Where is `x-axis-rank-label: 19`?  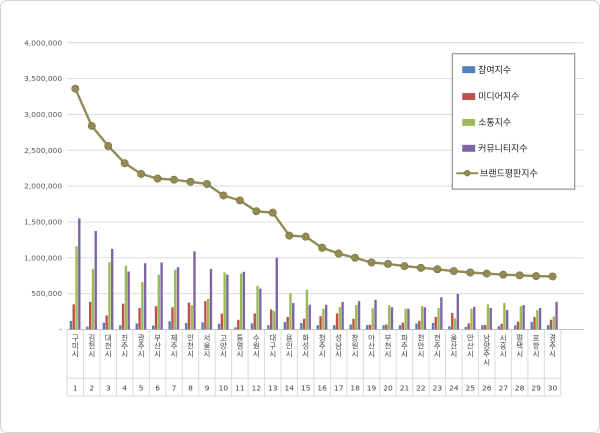
x-axis-rank-label: 19 is located at coordinates (372, 388).